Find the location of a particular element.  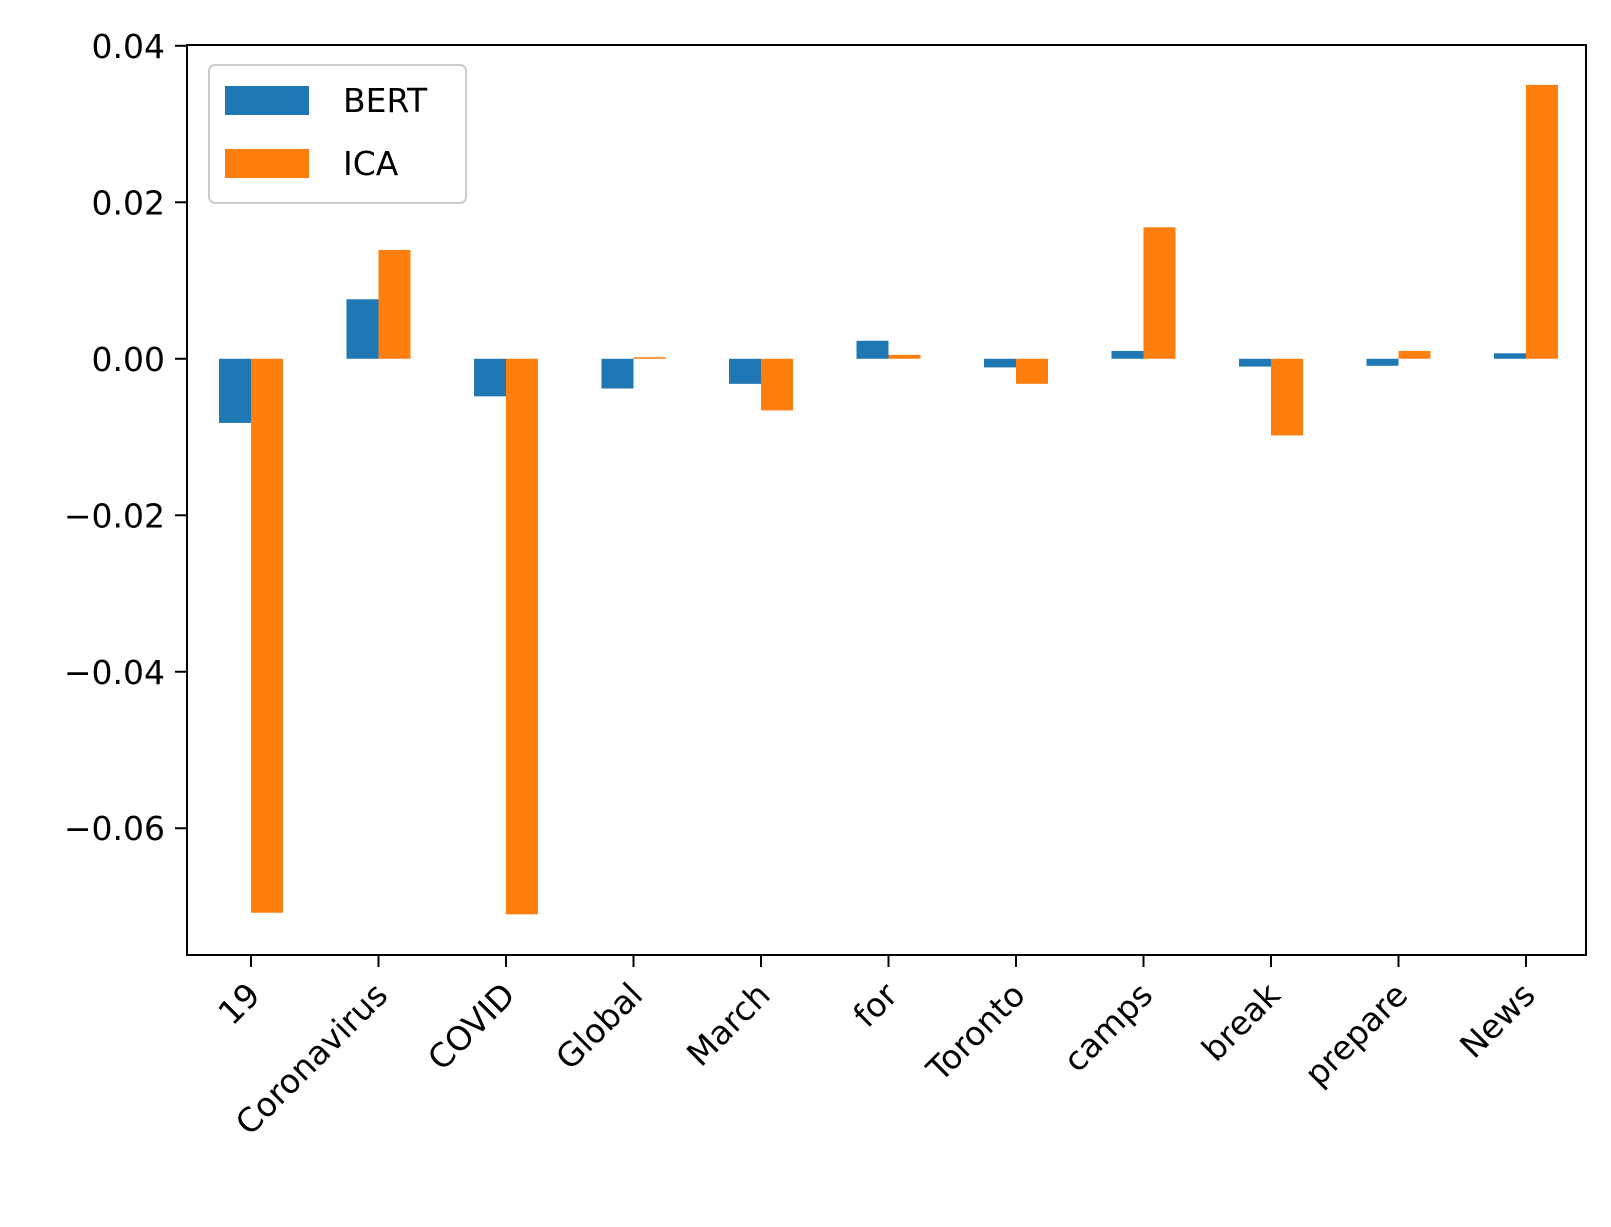

legend-box is located at coordinates (337, 134).